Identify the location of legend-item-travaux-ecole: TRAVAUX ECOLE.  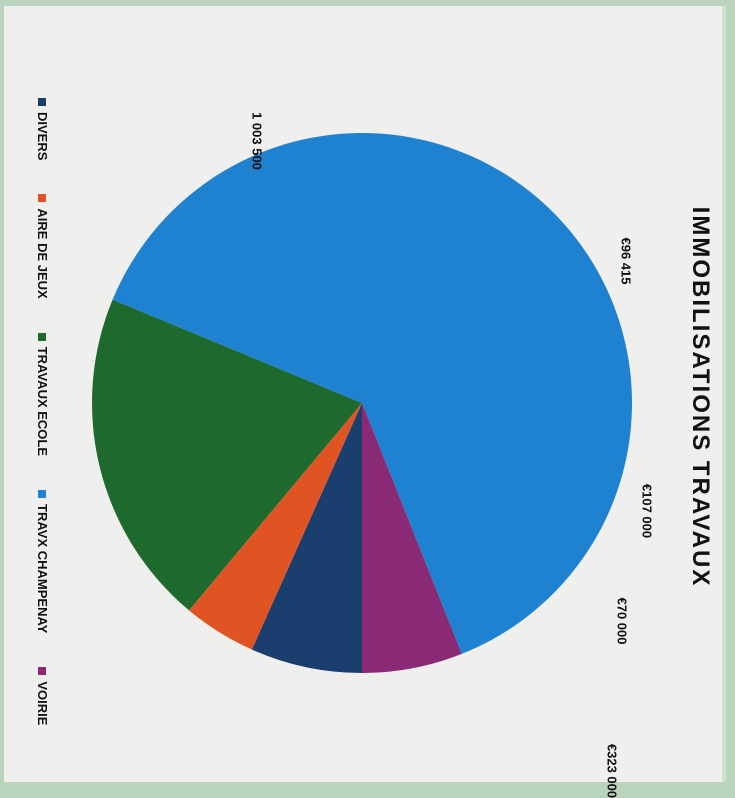
(42, 394).